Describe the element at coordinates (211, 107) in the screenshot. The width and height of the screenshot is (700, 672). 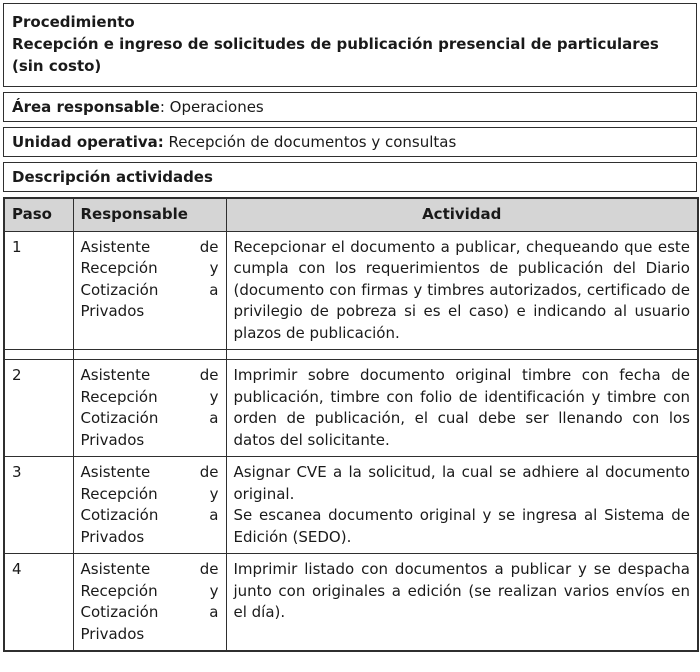
I see `area-responsable-value: : Operaciones` at that location.